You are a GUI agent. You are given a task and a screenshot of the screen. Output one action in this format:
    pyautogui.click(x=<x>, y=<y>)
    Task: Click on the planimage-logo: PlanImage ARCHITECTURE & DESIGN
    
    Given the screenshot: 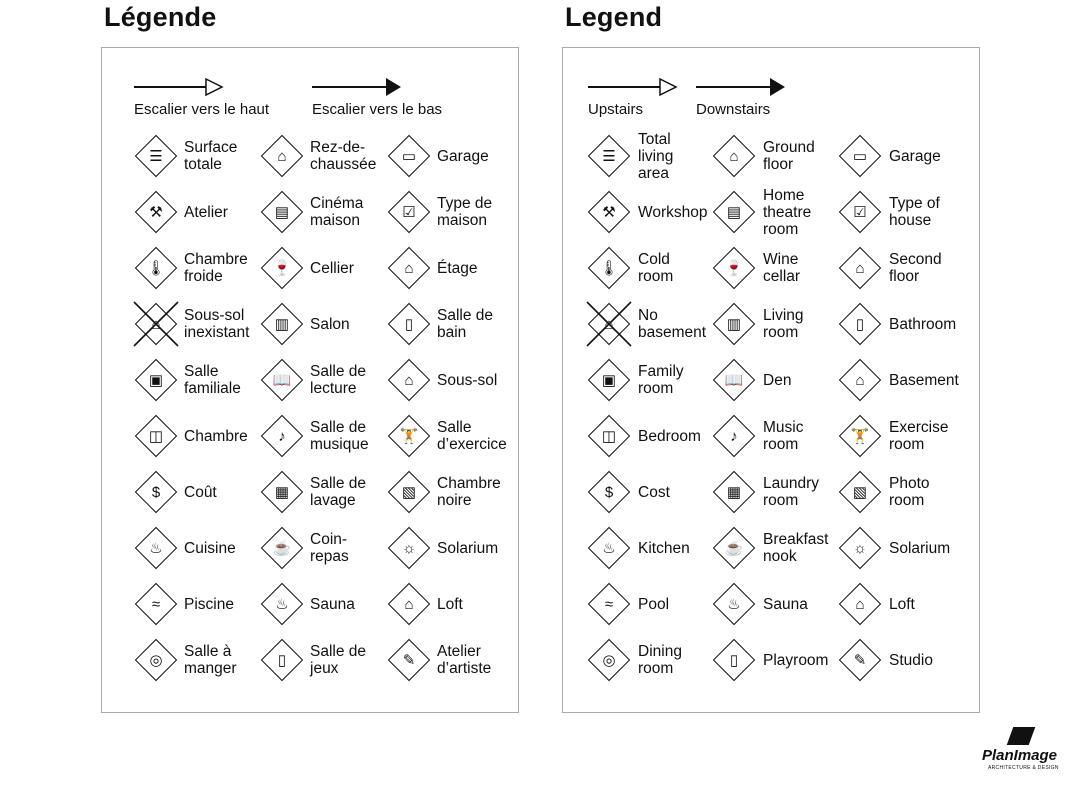 What is the action you would take?
    pyautogui.click(x=1027, y=750)
    